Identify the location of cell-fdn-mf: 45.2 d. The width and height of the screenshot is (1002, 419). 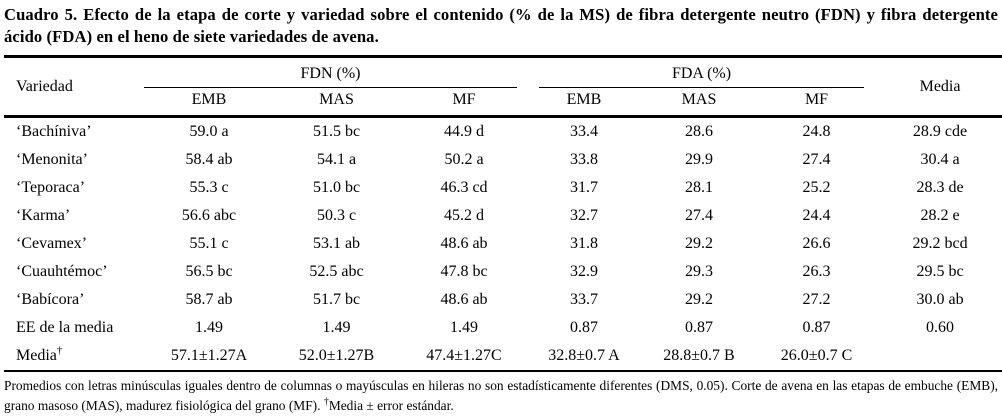
(464, 216).